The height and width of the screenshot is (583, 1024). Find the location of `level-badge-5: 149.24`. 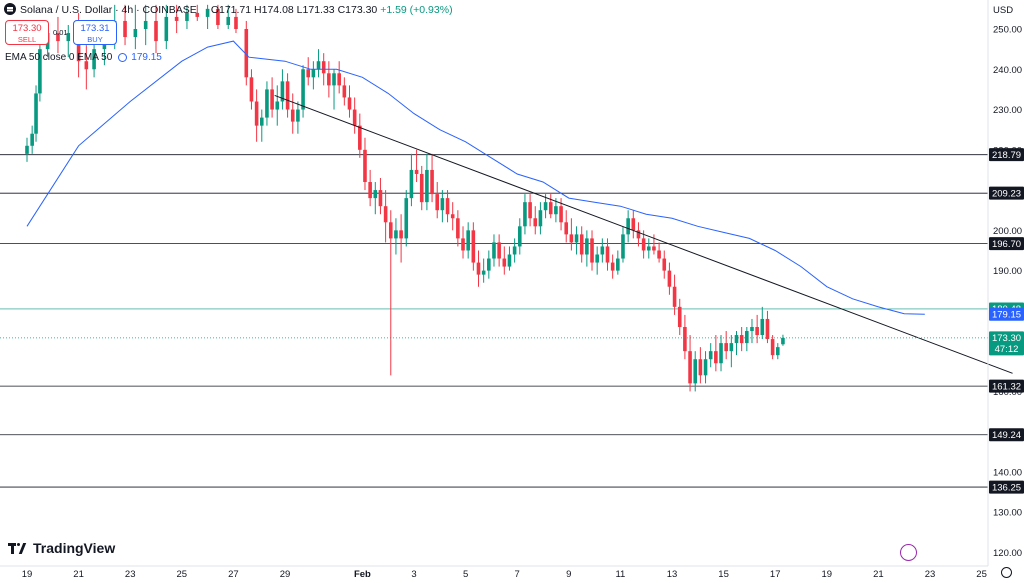

level-badge-5: 149.24 is located at coordinates (1006, 435).